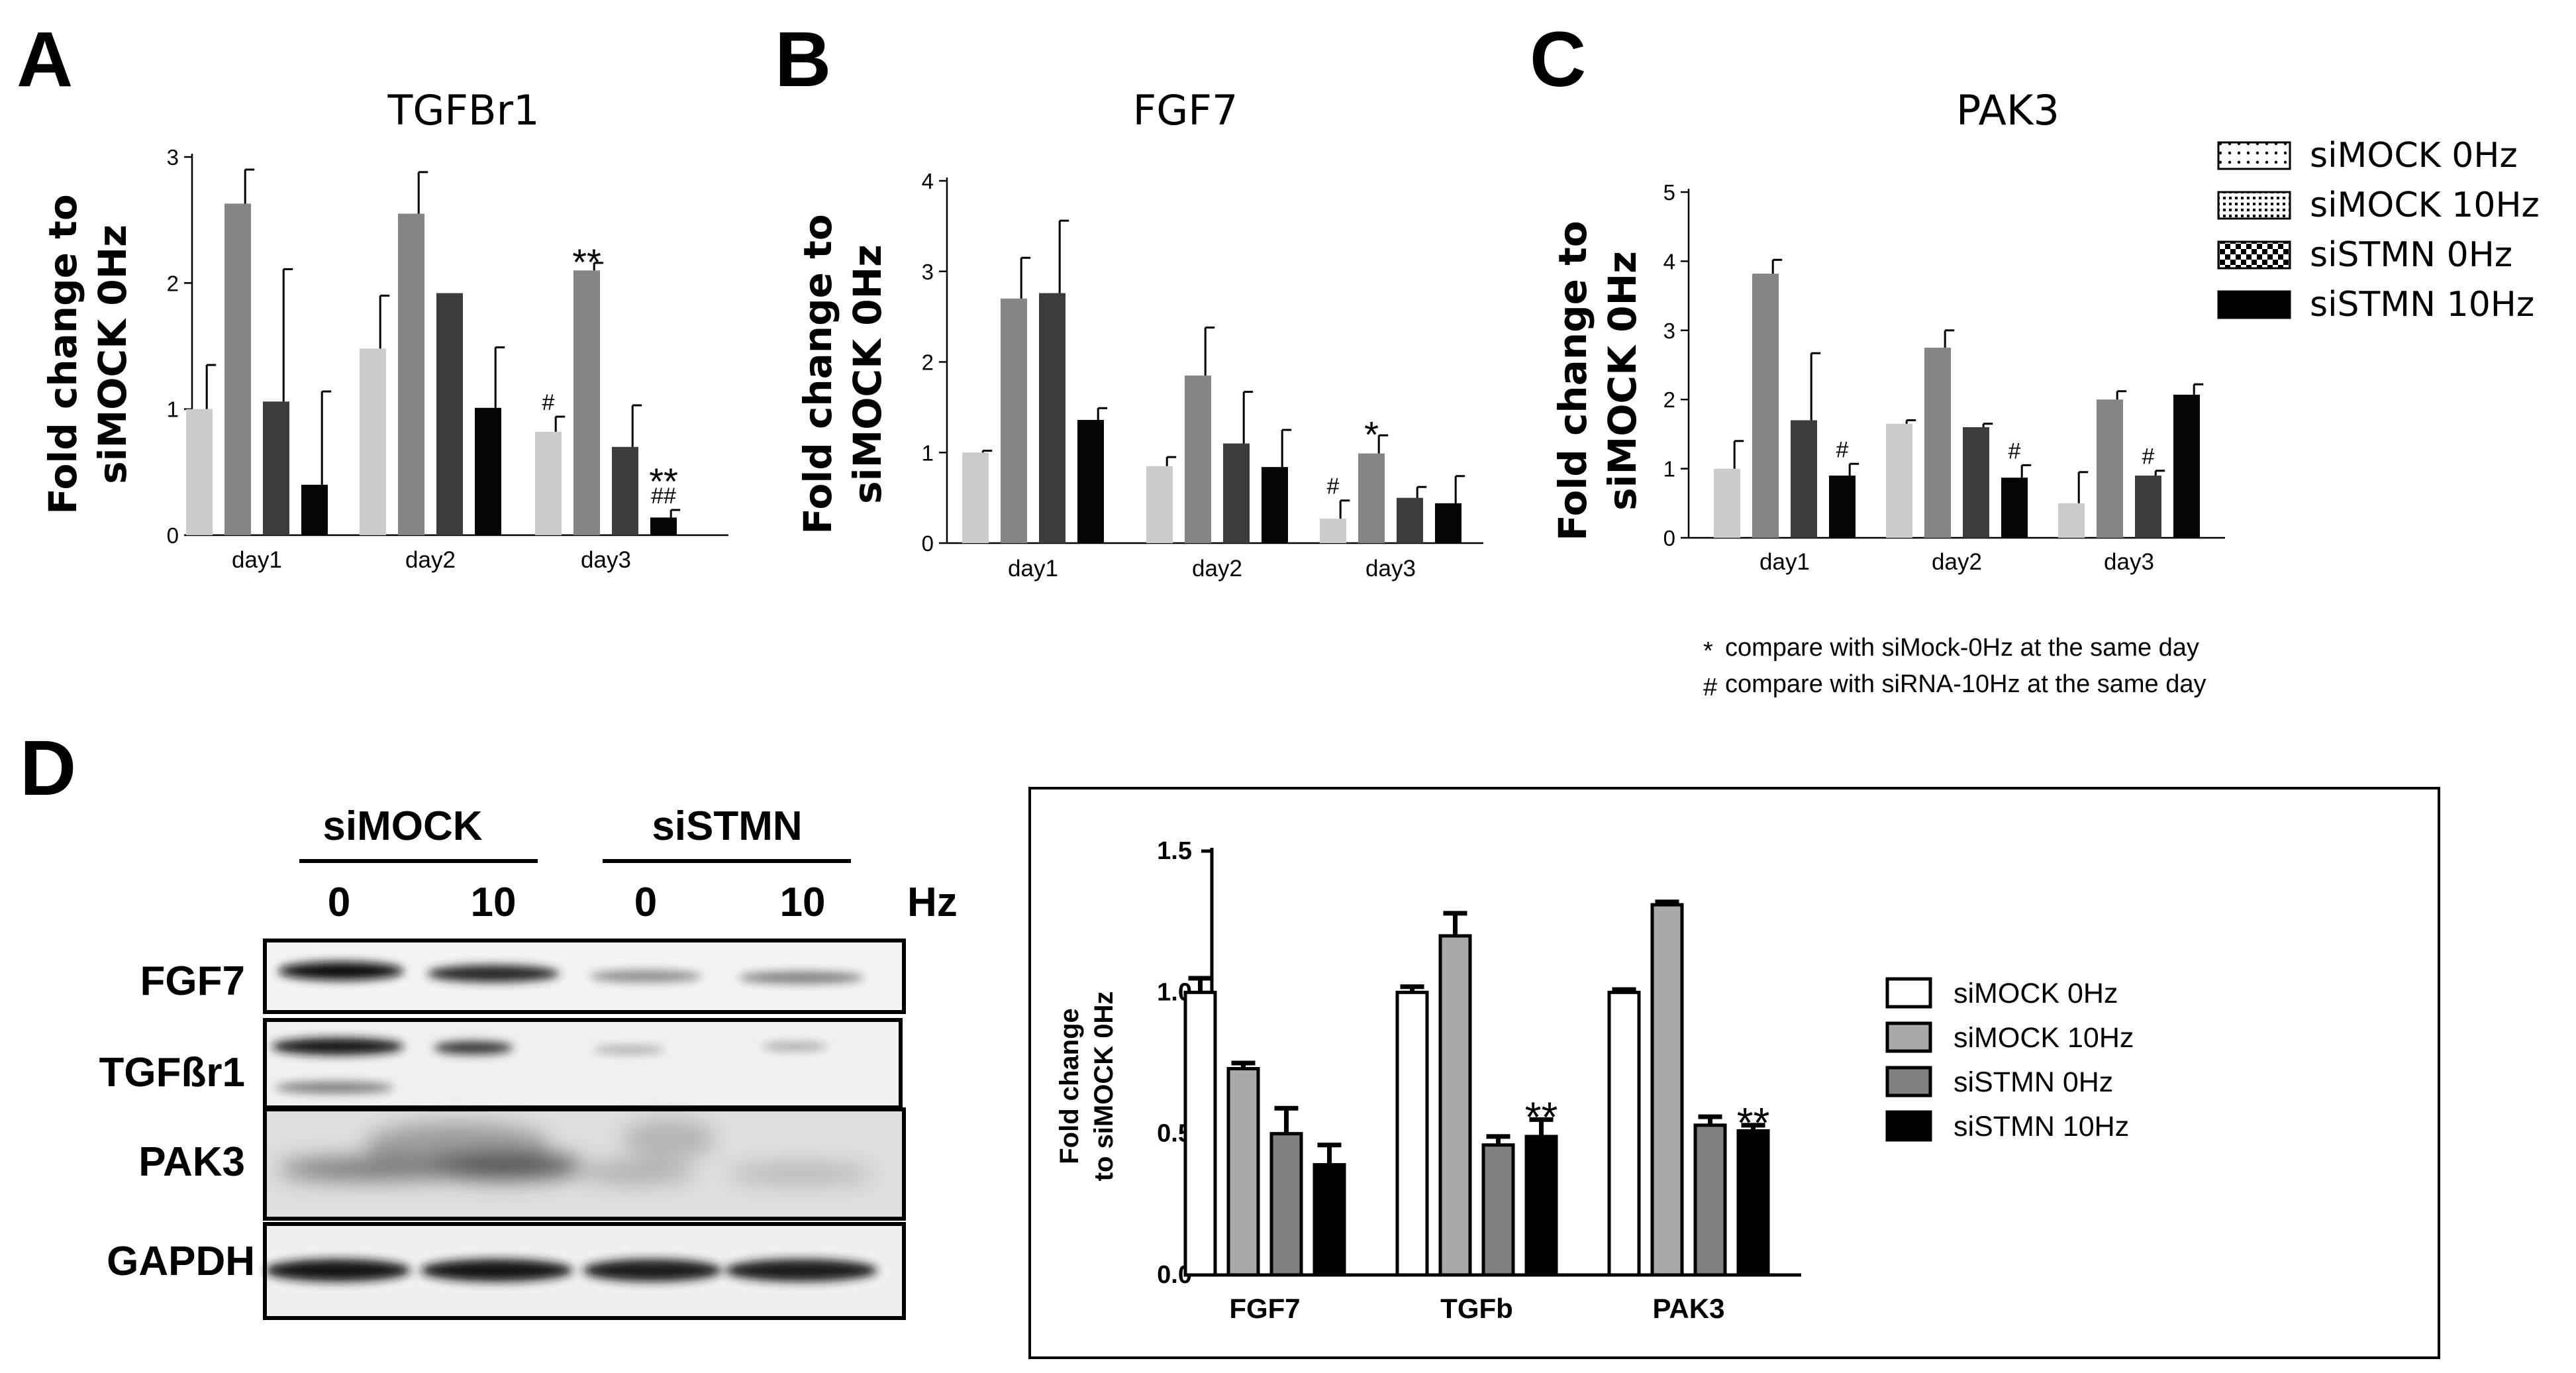  I want to click on panel-label-a: A, so click(45, 60).